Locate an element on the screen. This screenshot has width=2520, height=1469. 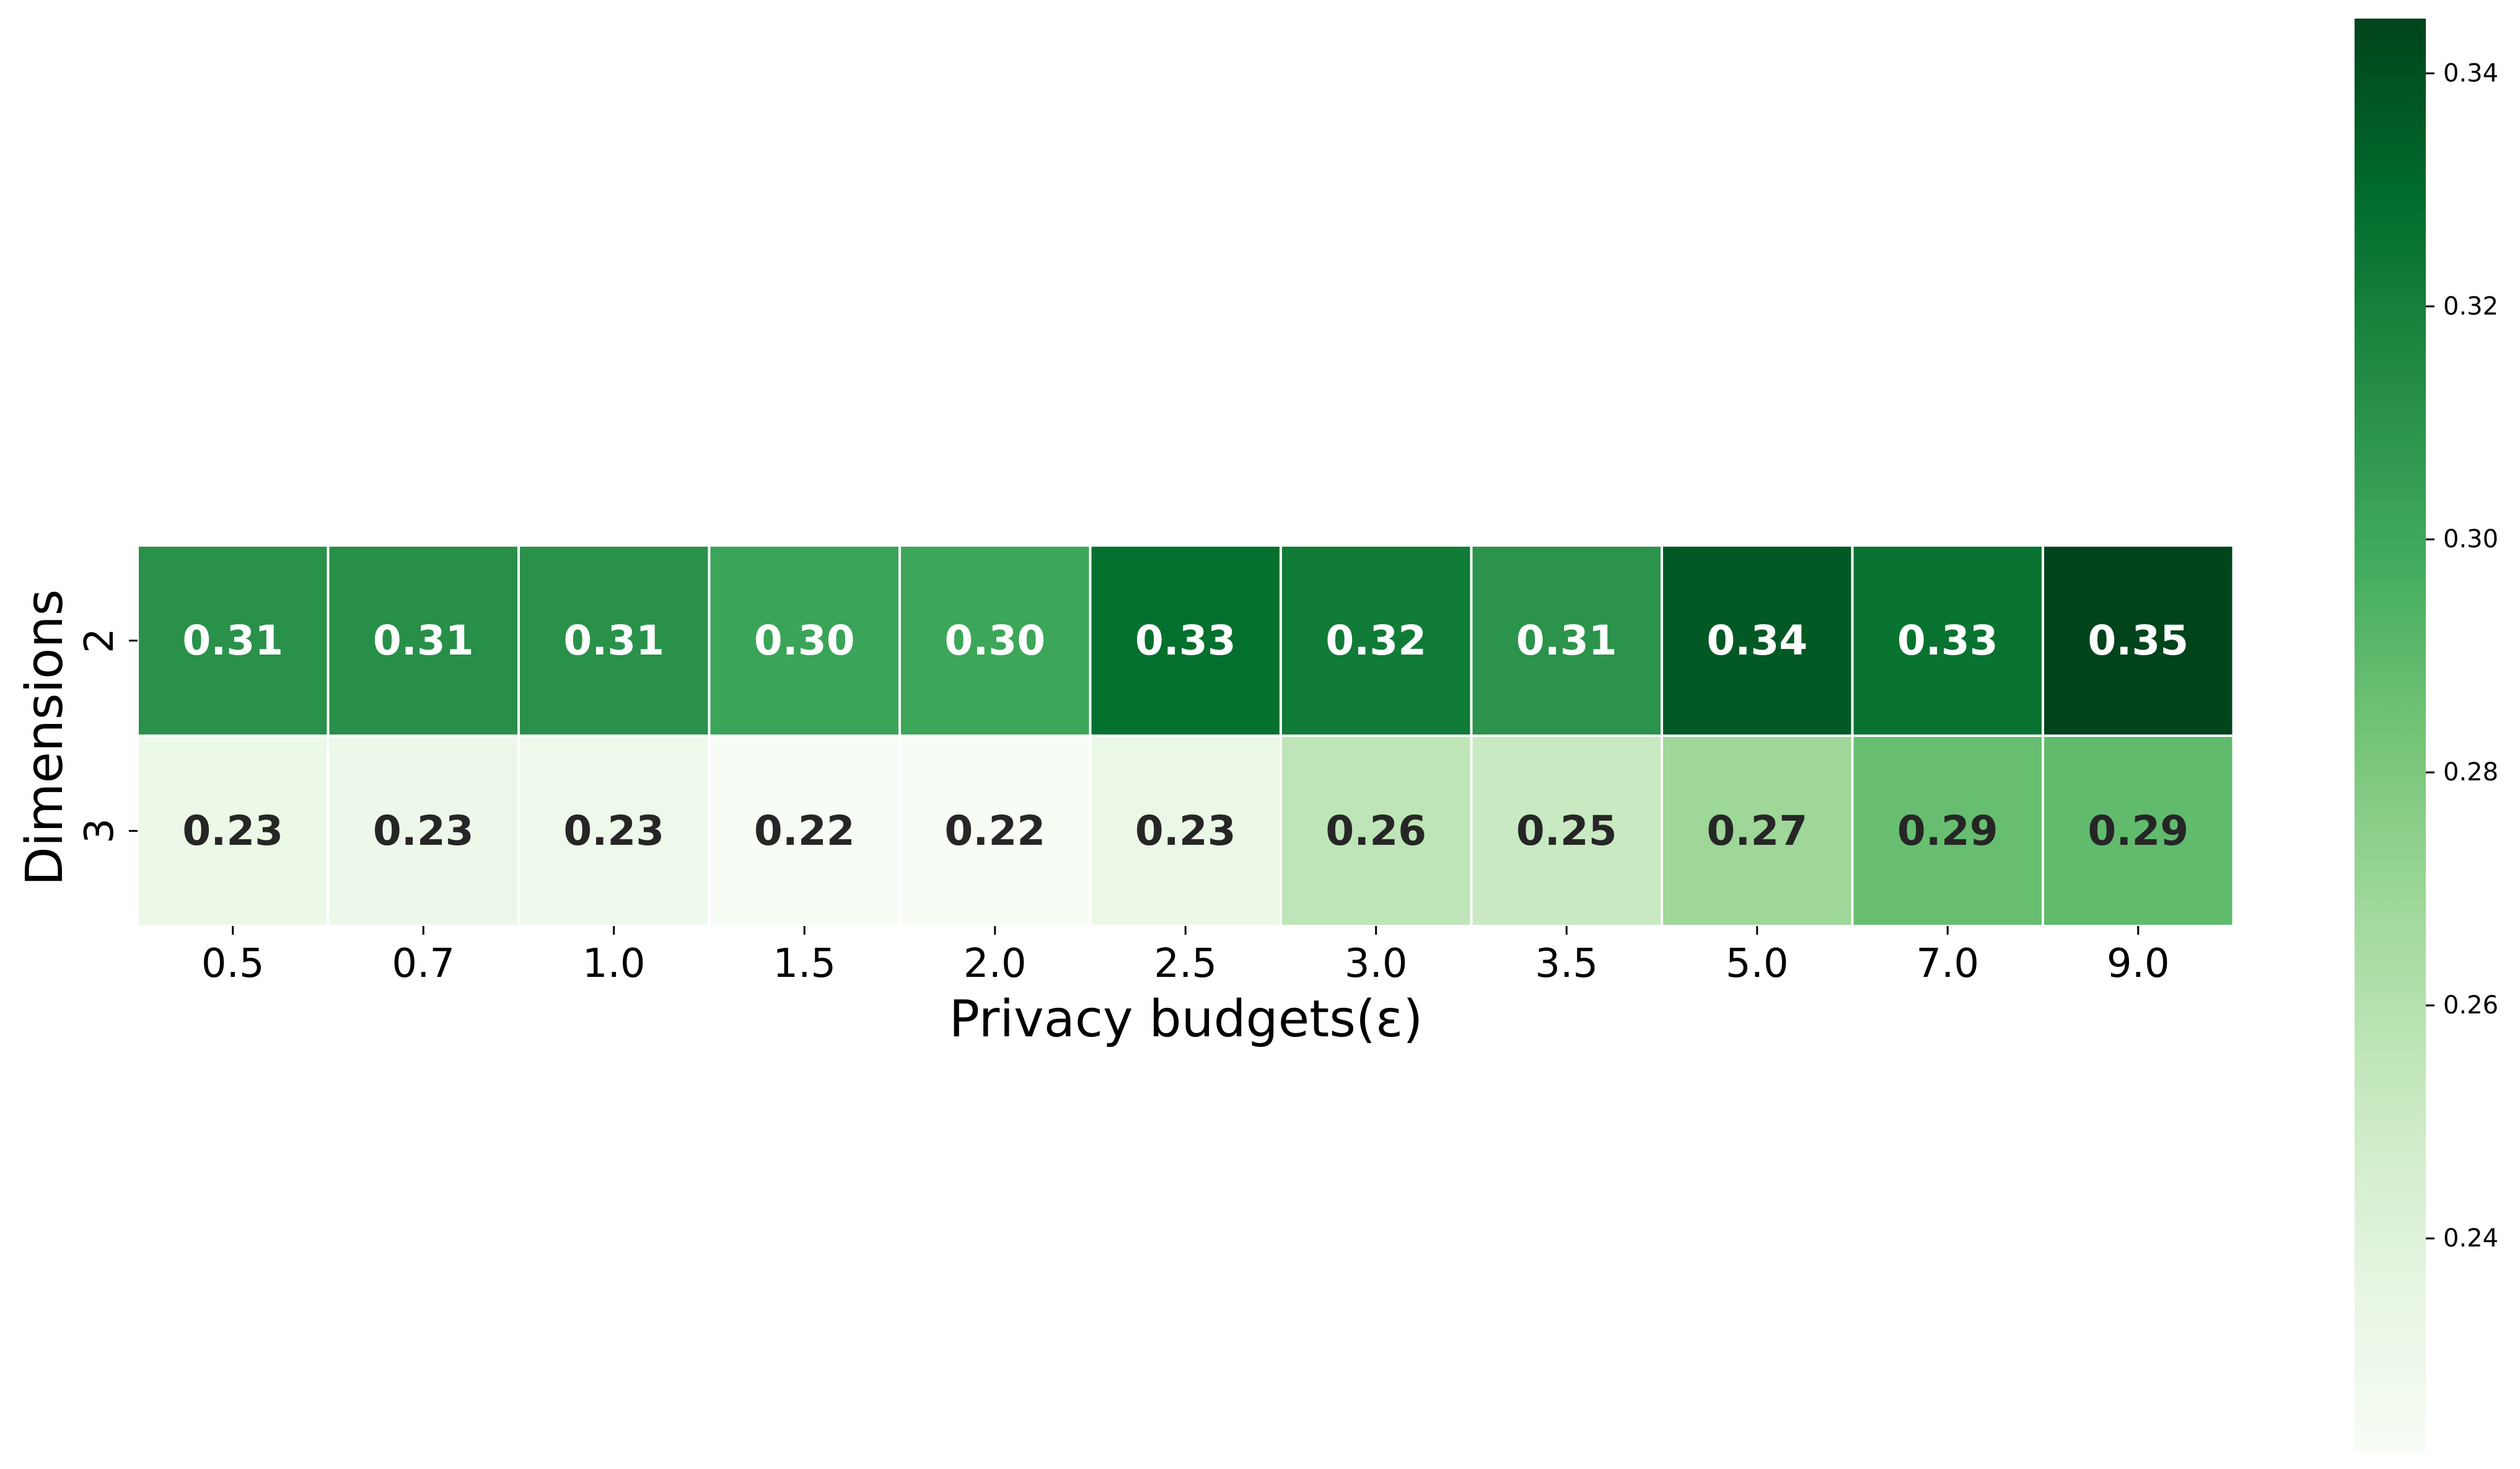
heatmap-cell-r0-c4 is located at coordinates (995, 641).